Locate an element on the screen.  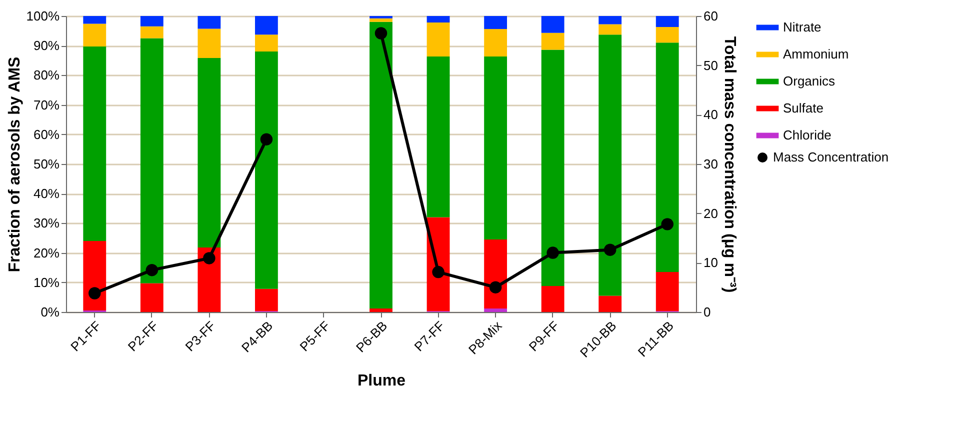
y2-tick-label: 60 is located at coordinates (711, 16).